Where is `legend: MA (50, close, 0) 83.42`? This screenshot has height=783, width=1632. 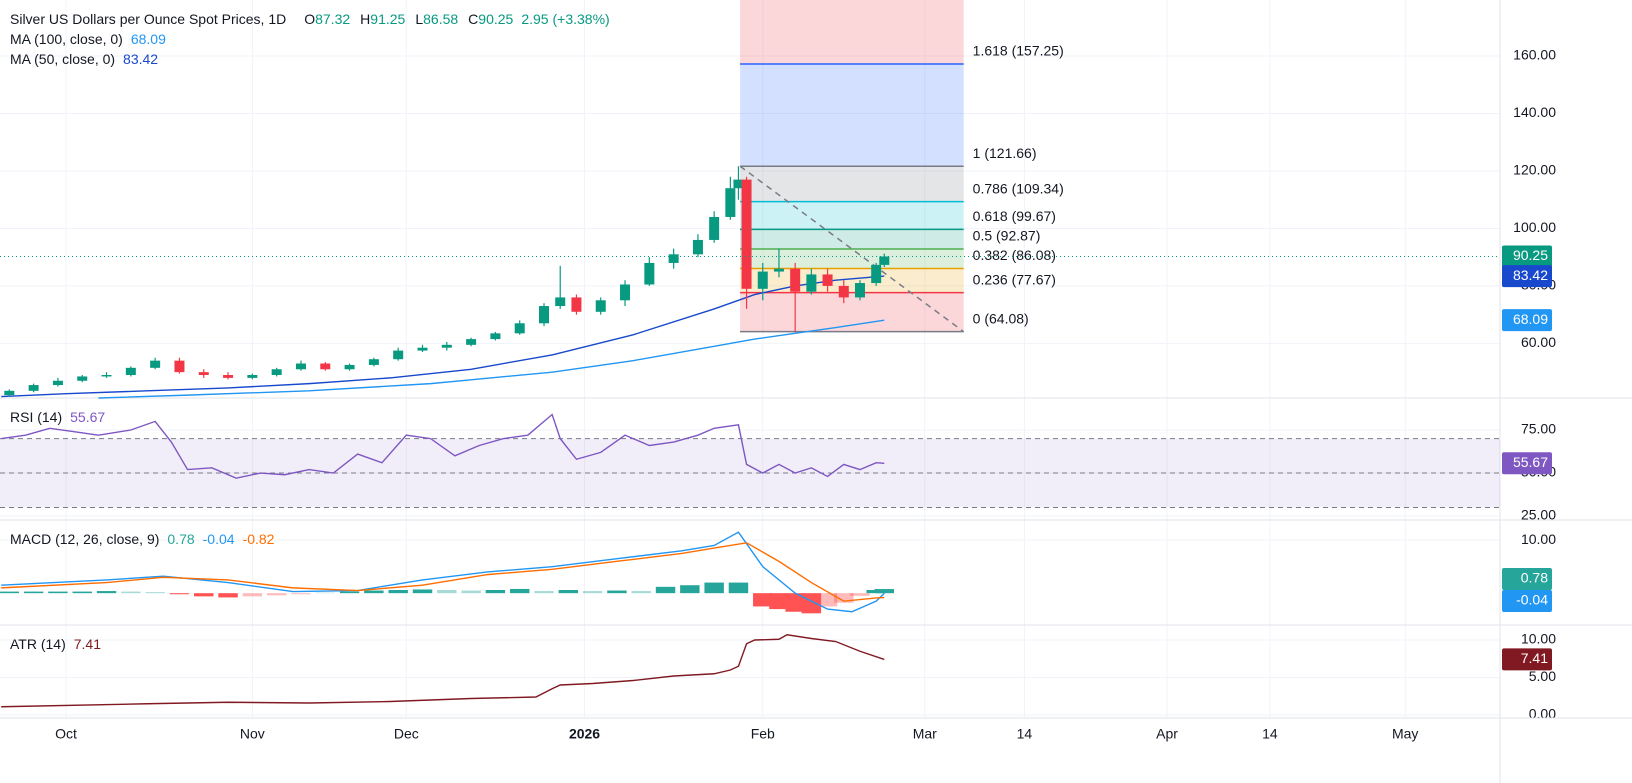 legend: MA (50, close, 0) 83.42 is located at coordinates (84, 59).